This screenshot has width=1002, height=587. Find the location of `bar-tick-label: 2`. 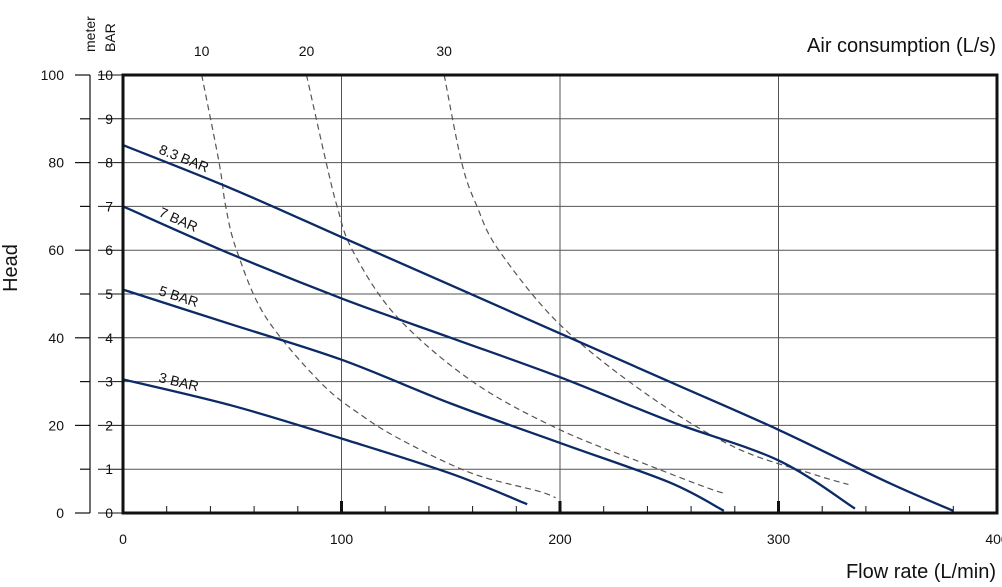

bar-tick-label: 2 is located at coordinates (109, 425).